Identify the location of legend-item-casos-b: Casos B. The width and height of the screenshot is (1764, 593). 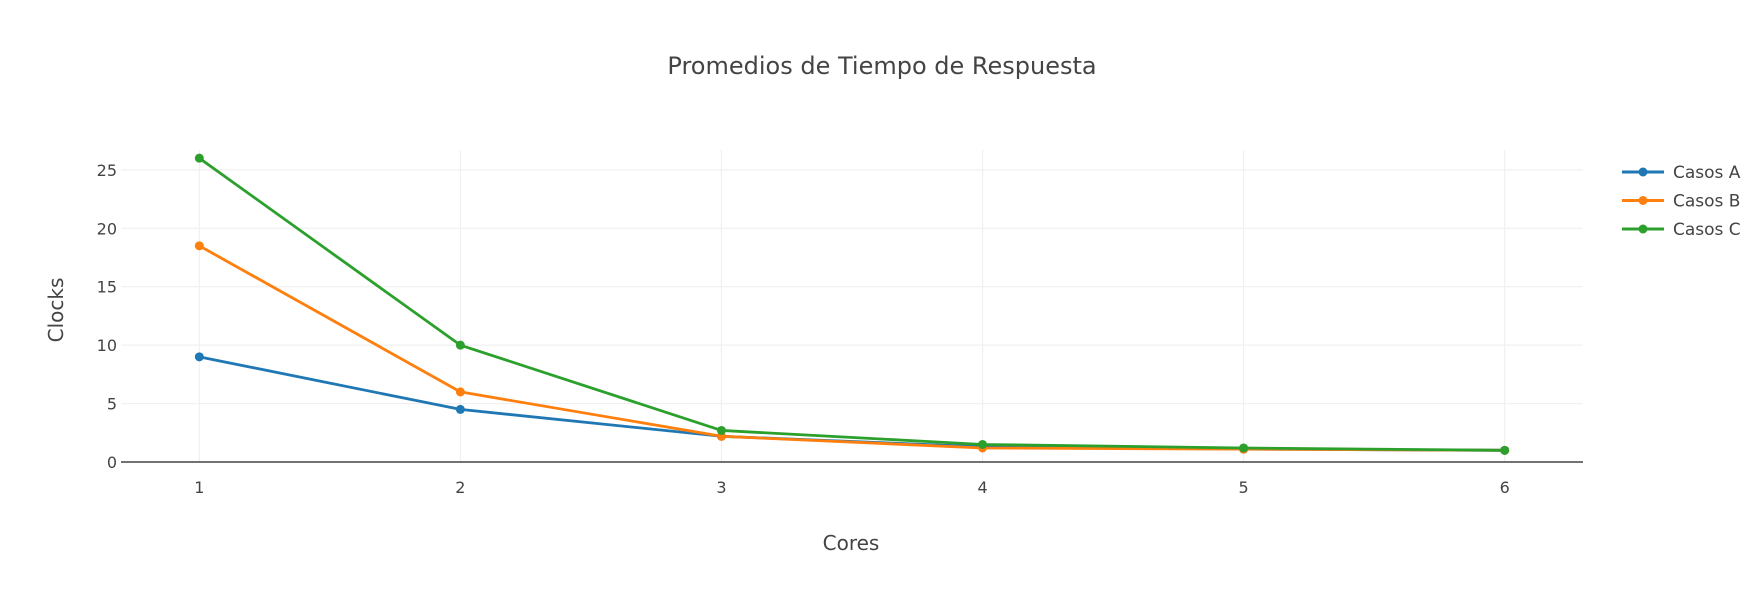
(1681, 202).